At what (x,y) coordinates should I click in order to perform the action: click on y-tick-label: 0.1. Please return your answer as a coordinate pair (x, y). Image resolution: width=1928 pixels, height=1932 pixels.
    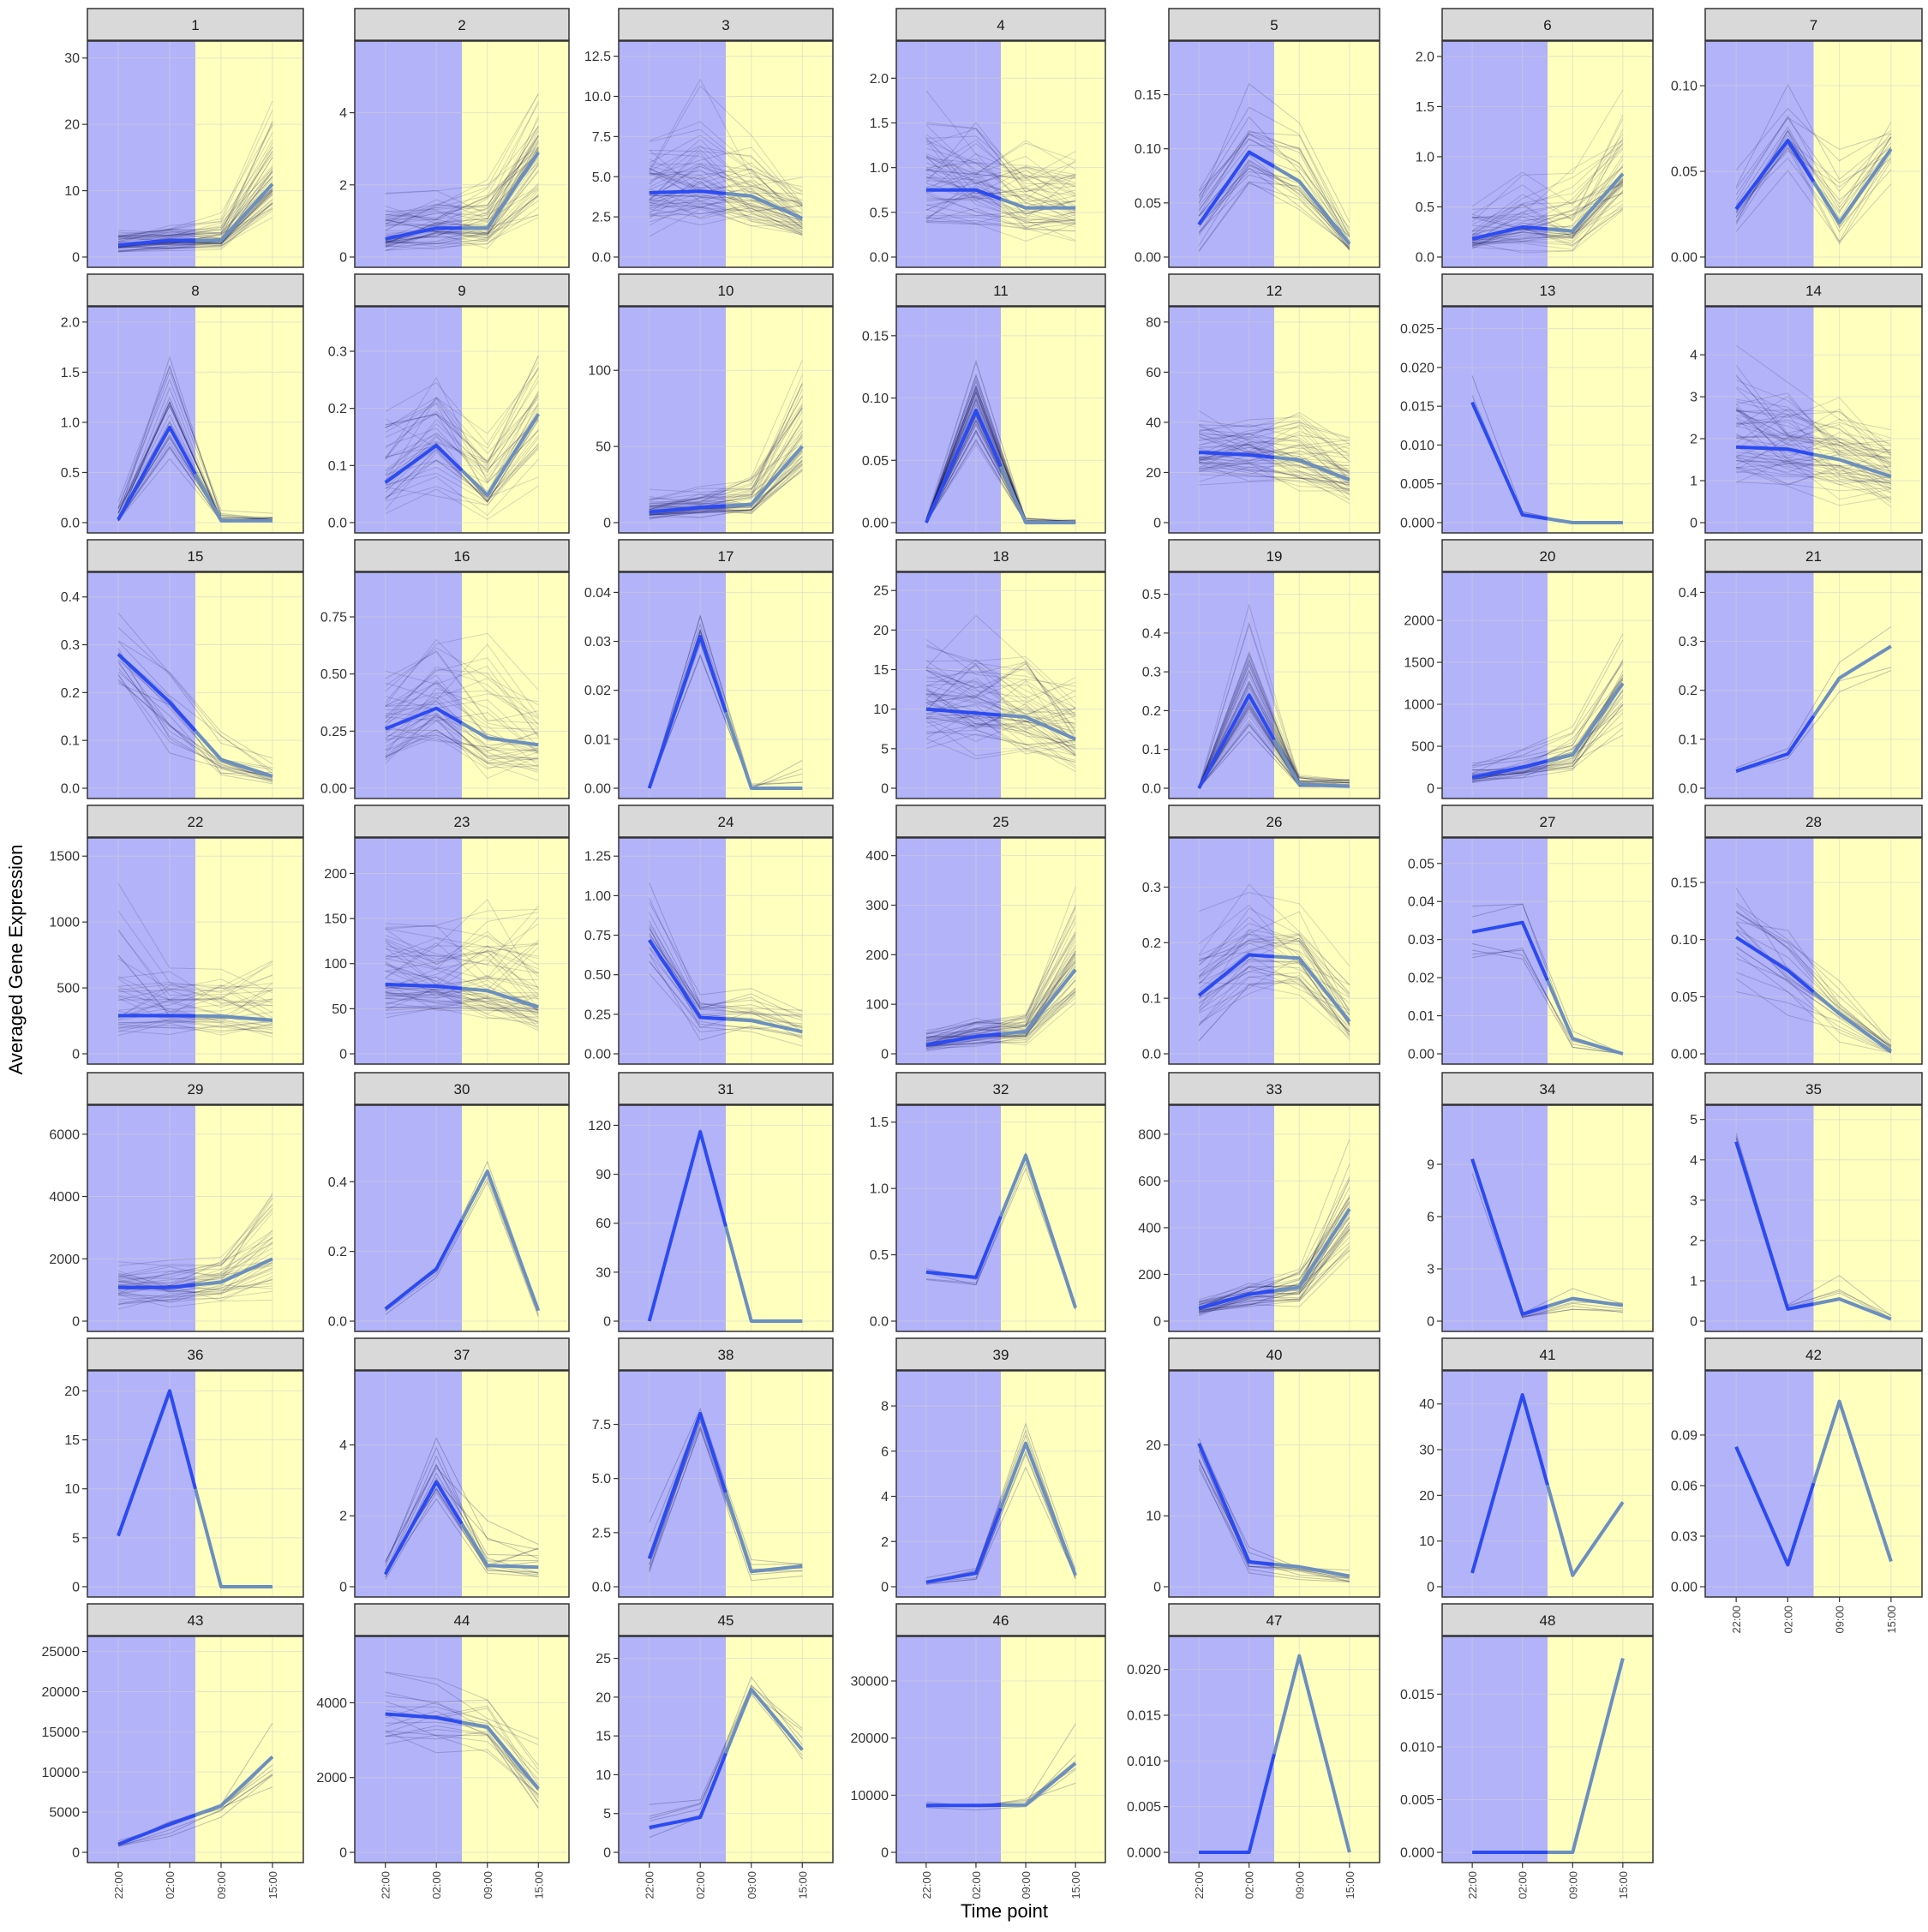
    Looking at the image, I should click on (1151, 750).